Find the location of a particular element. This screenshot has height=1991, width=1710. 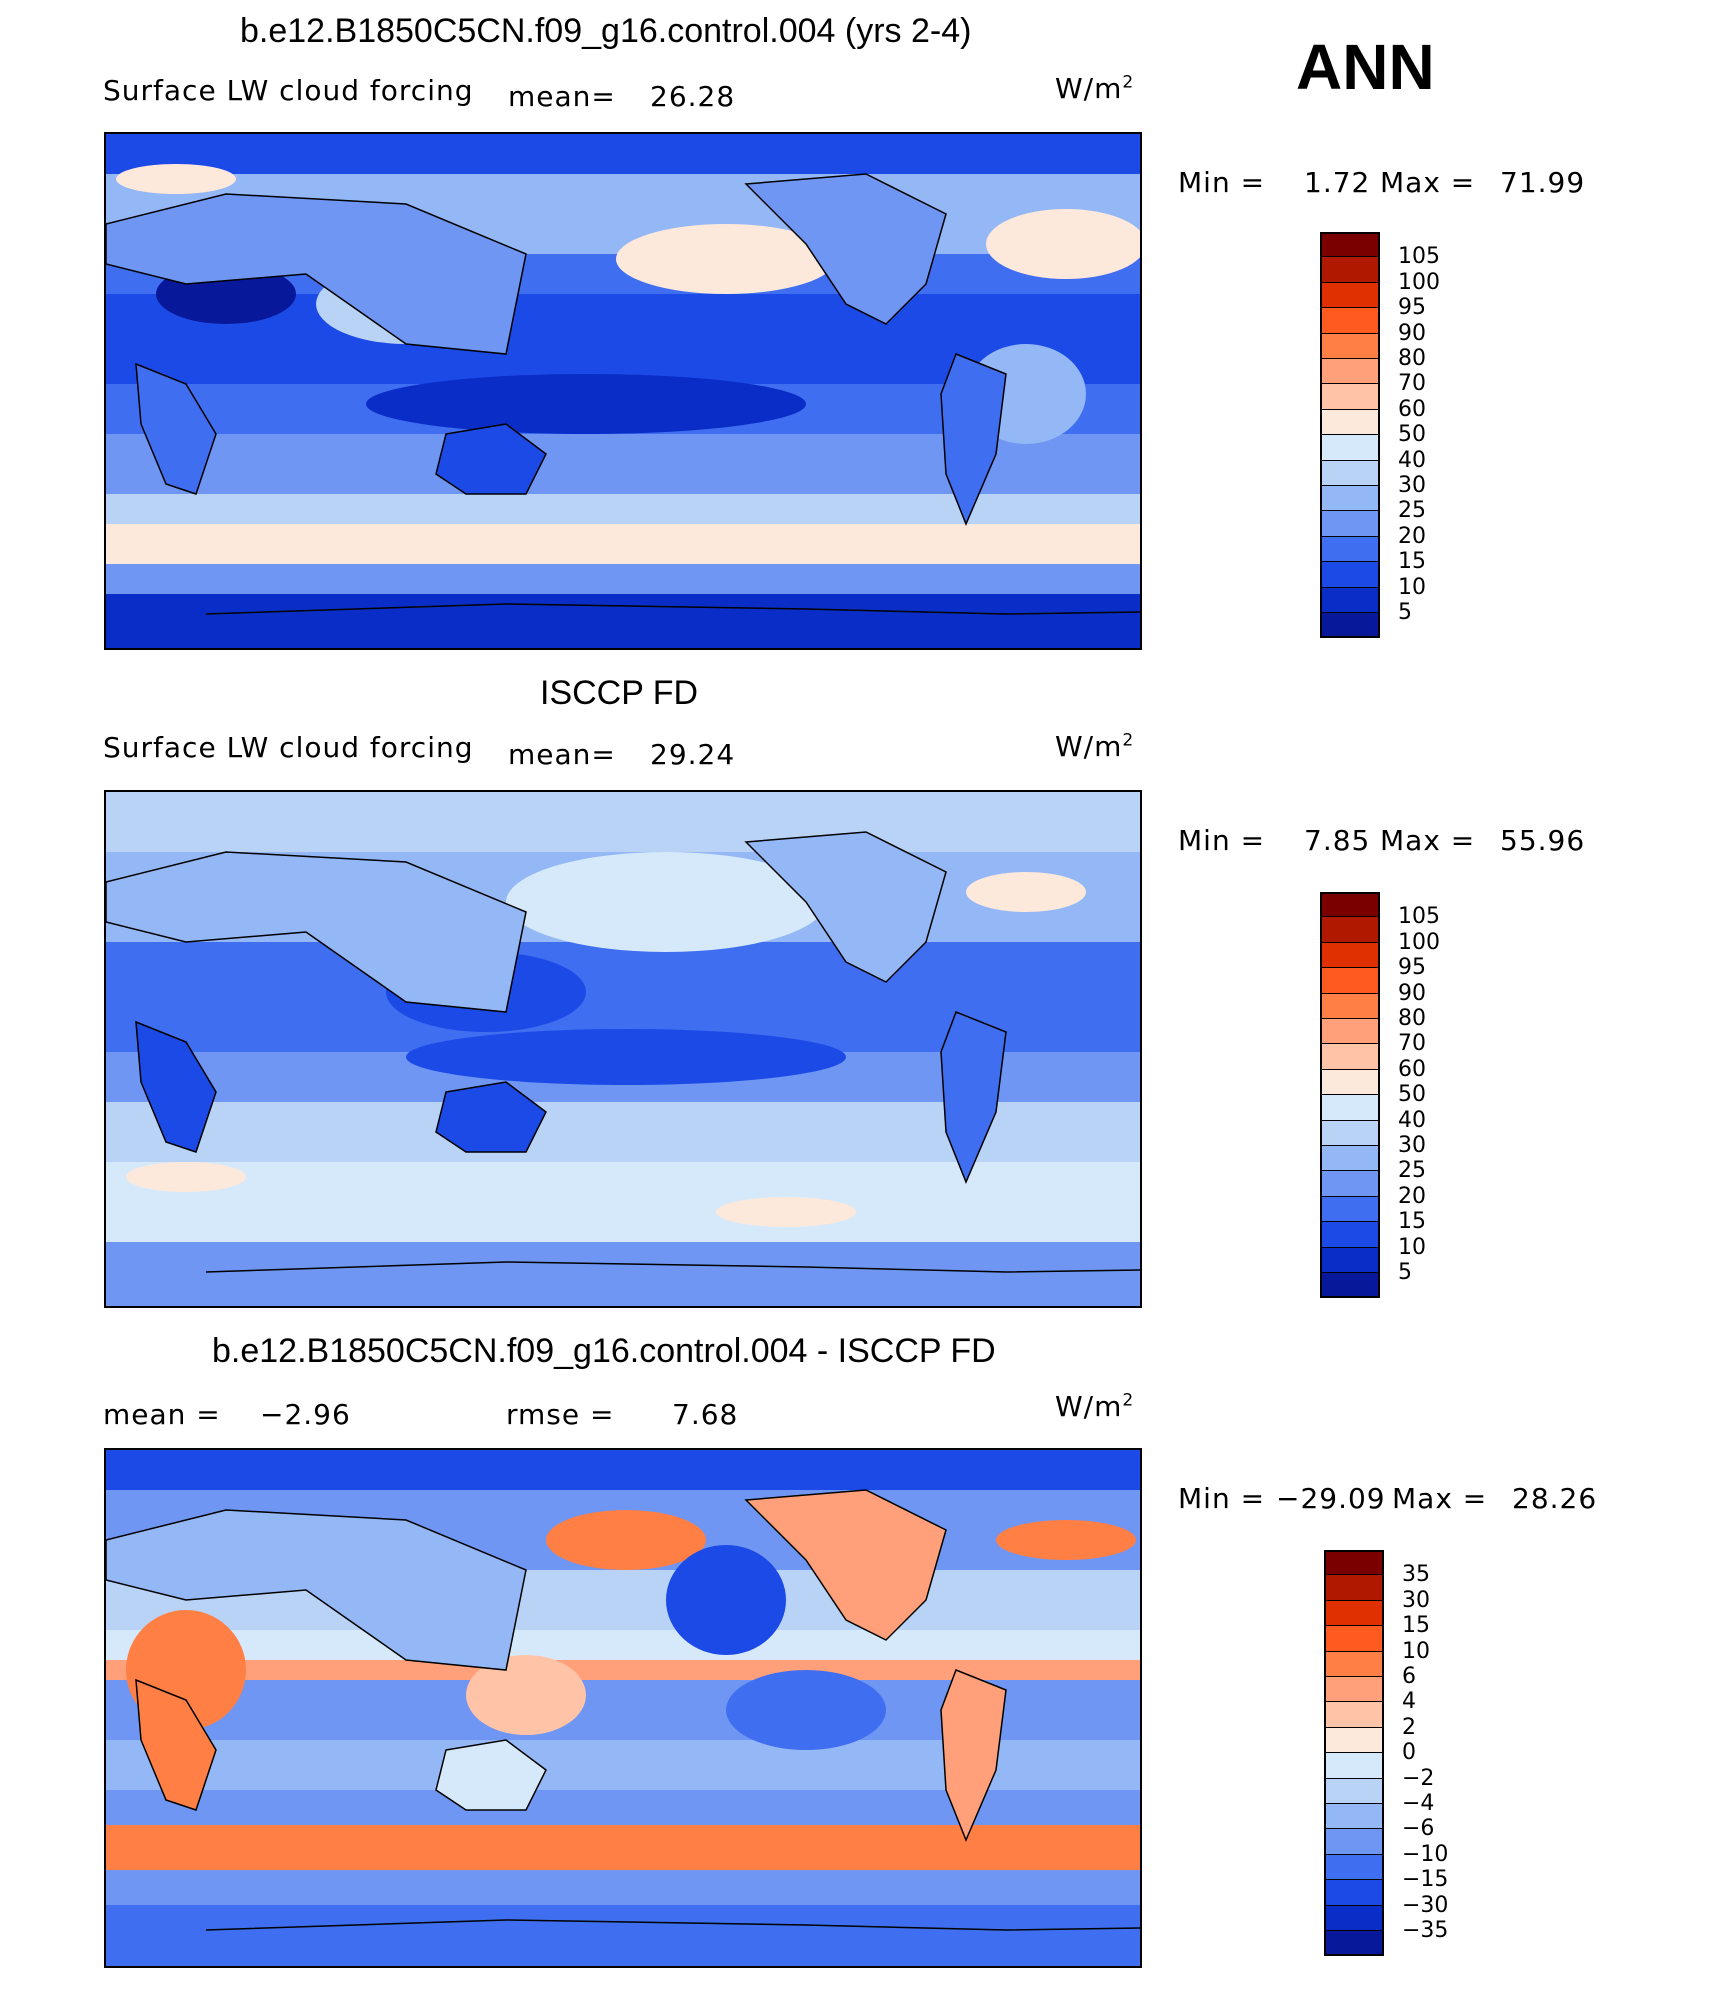

panel2-min-label: Min = is located at coordinates (1222, 840).